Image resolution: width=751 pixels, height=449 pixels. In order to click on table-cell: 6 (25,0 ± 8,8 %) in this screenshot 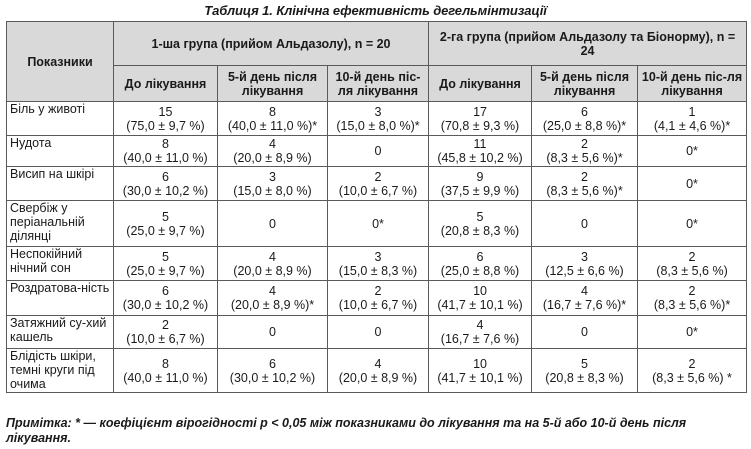, I will do `click(480, 263)`.